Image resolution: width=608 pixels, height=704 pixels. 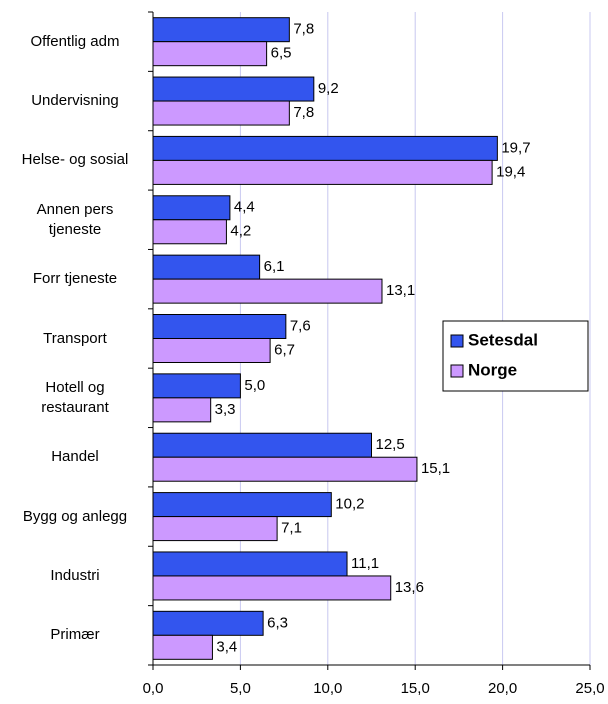 What do you see at coordinates (75, 635) in the screenshot?
I see `y-tick-label: Primær` at bounding box center [75, 635].